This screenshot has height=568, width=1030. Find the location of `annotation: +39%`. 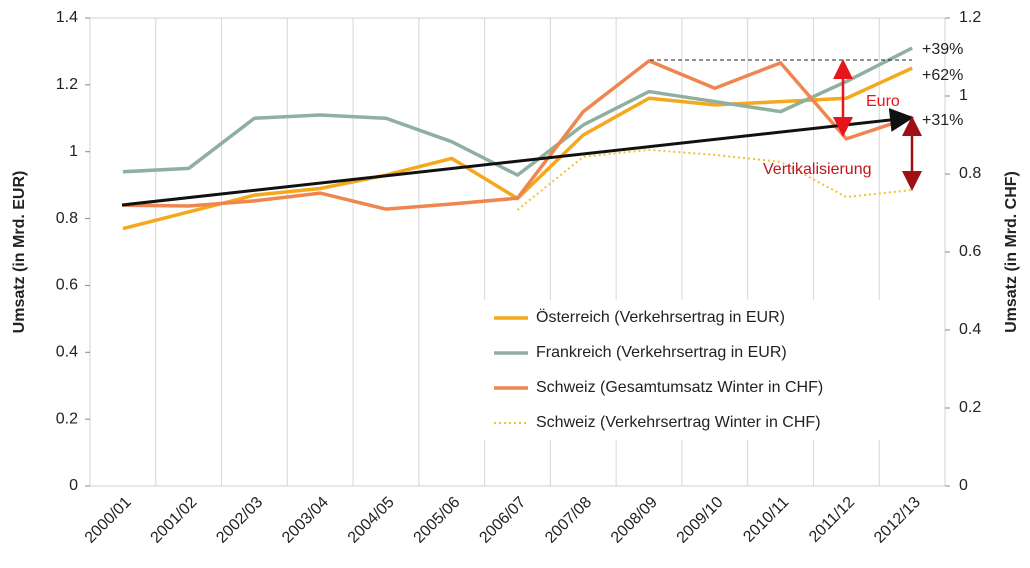

annotation: +39% is located at coordinates (942, 49).